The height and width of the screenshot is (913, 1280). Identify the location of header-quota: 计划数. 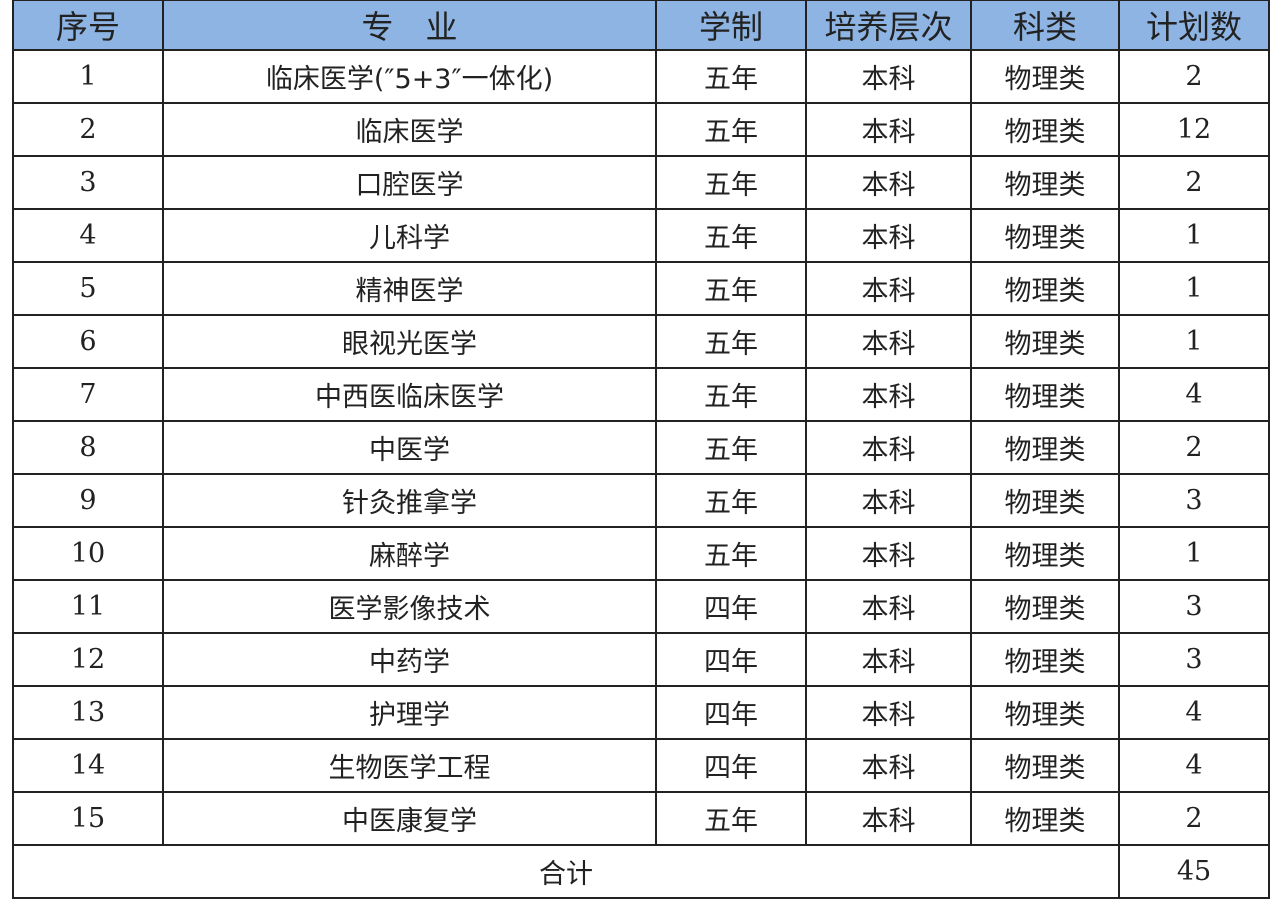
(1194, 25).